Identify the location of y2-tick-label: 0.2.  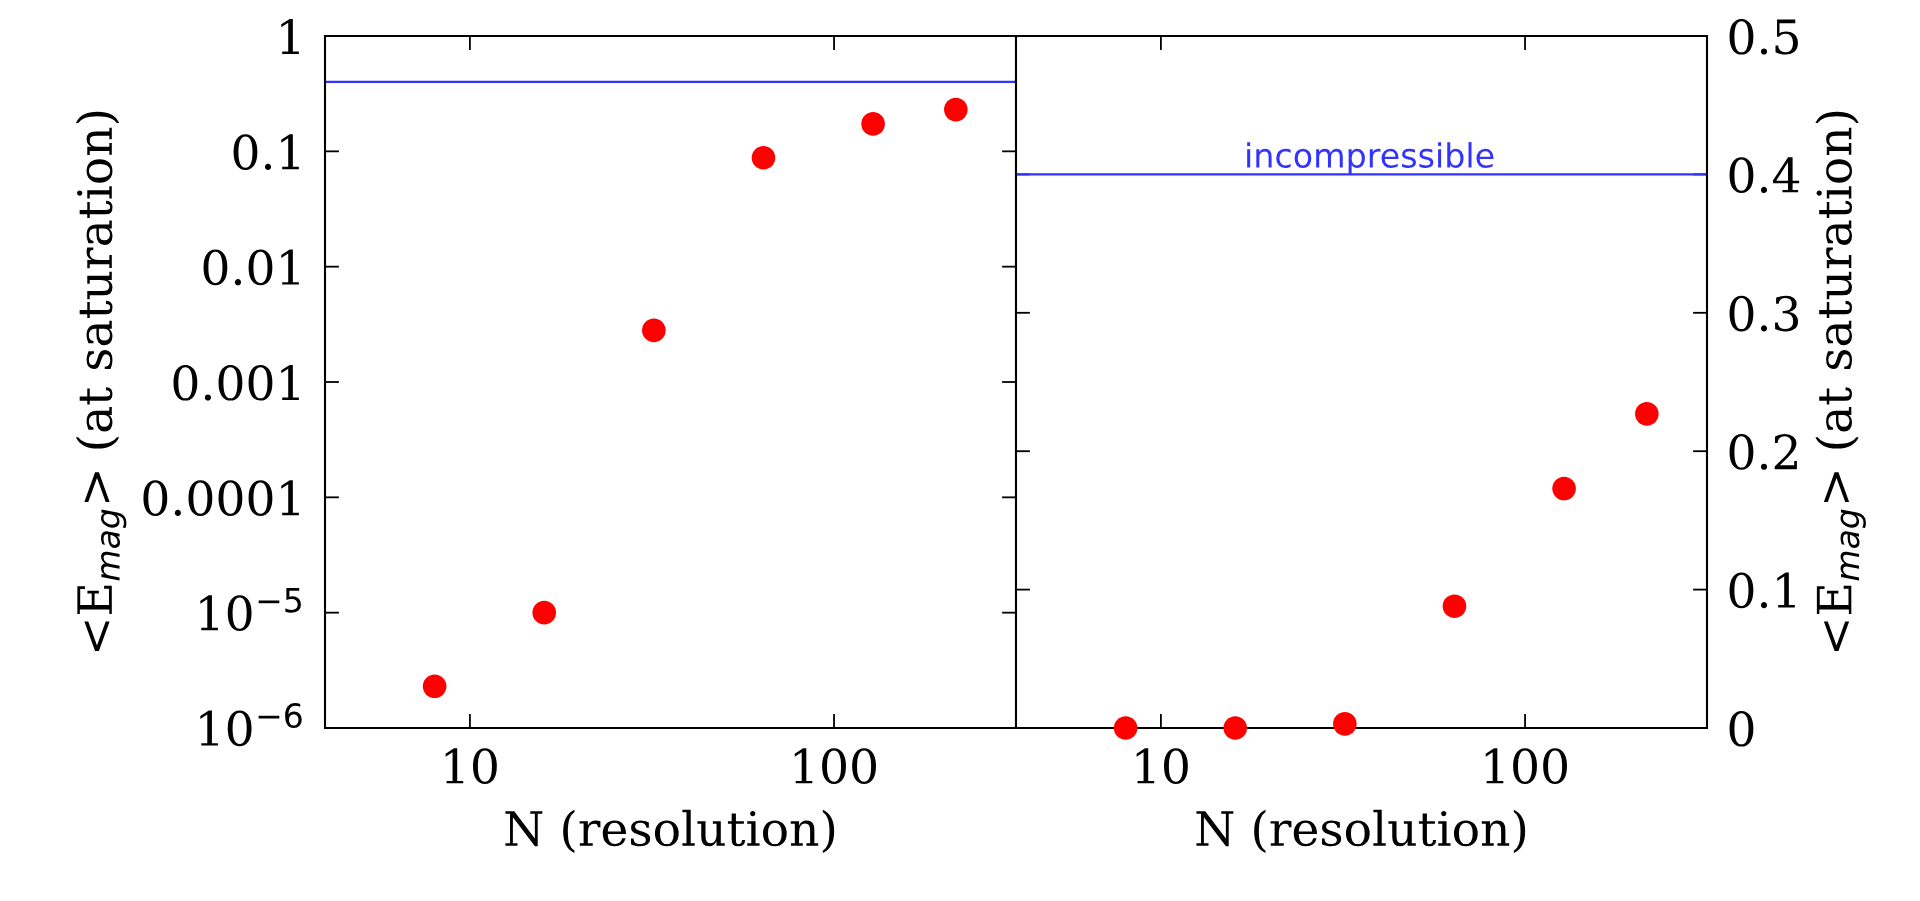
(1763, 452).